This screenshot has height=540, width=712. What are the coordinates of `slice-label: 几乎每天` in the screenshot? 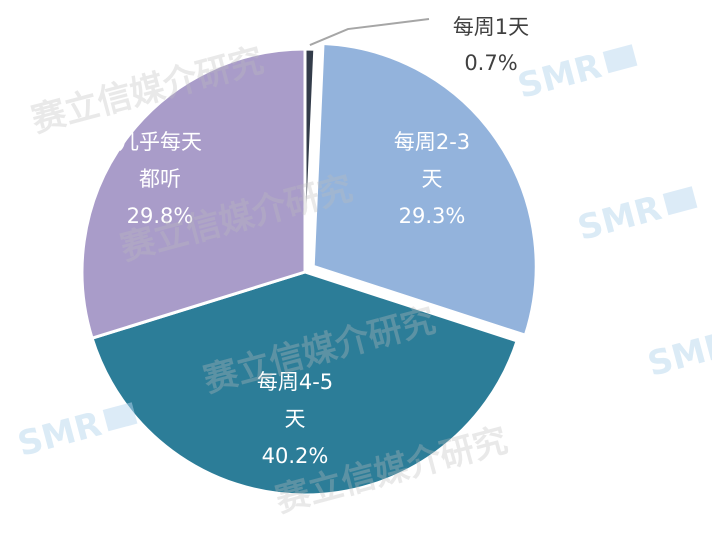 It's located at (160, 142).